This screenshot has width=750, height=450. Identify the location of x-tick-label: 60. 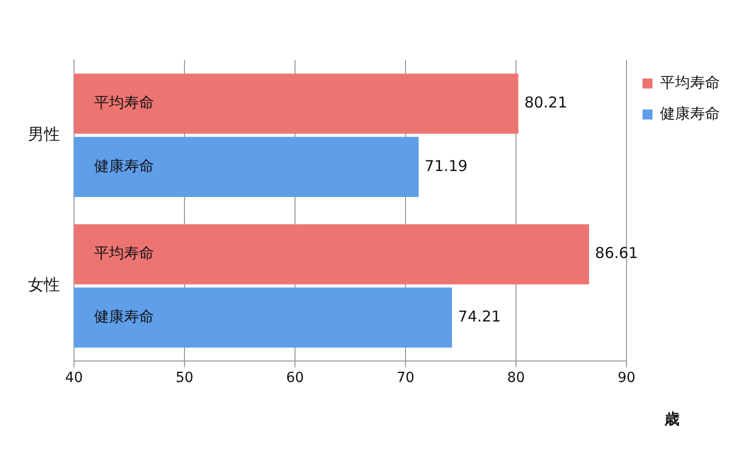
(295, 378).